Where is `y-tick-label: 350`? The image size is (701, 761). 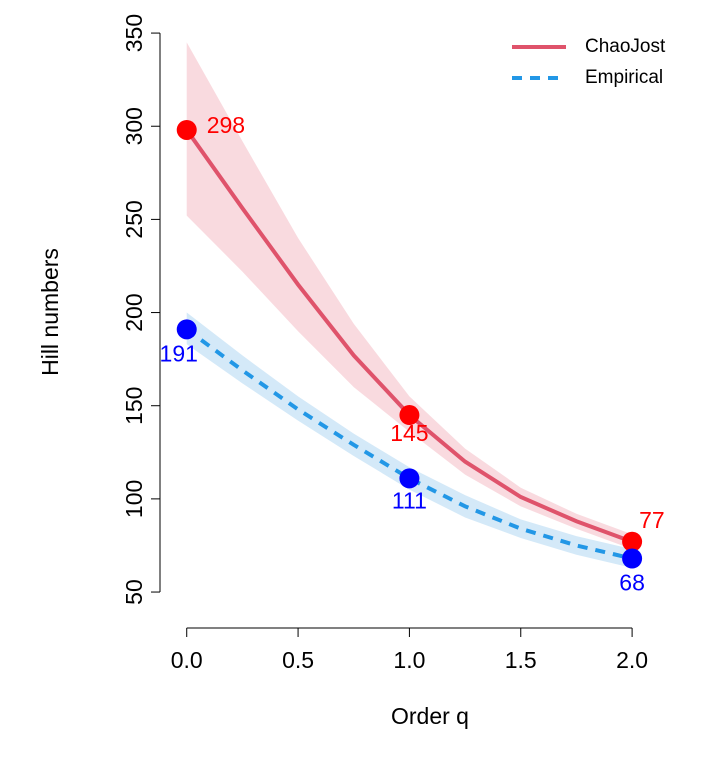 y-tick-label: 350 is located at coordinates (134, 33).